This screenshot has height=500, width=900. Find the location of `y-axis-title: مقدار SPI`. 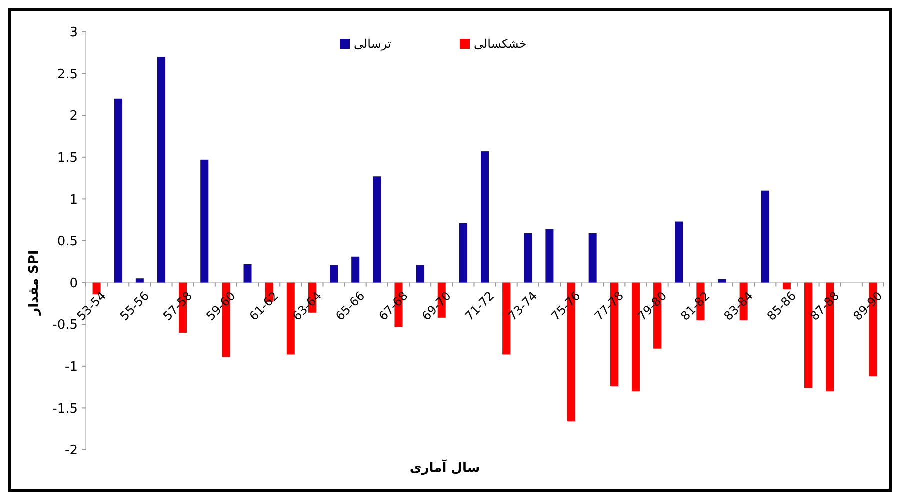

y-axis-title: مقدار SPI is located at coordinates (34, 283).